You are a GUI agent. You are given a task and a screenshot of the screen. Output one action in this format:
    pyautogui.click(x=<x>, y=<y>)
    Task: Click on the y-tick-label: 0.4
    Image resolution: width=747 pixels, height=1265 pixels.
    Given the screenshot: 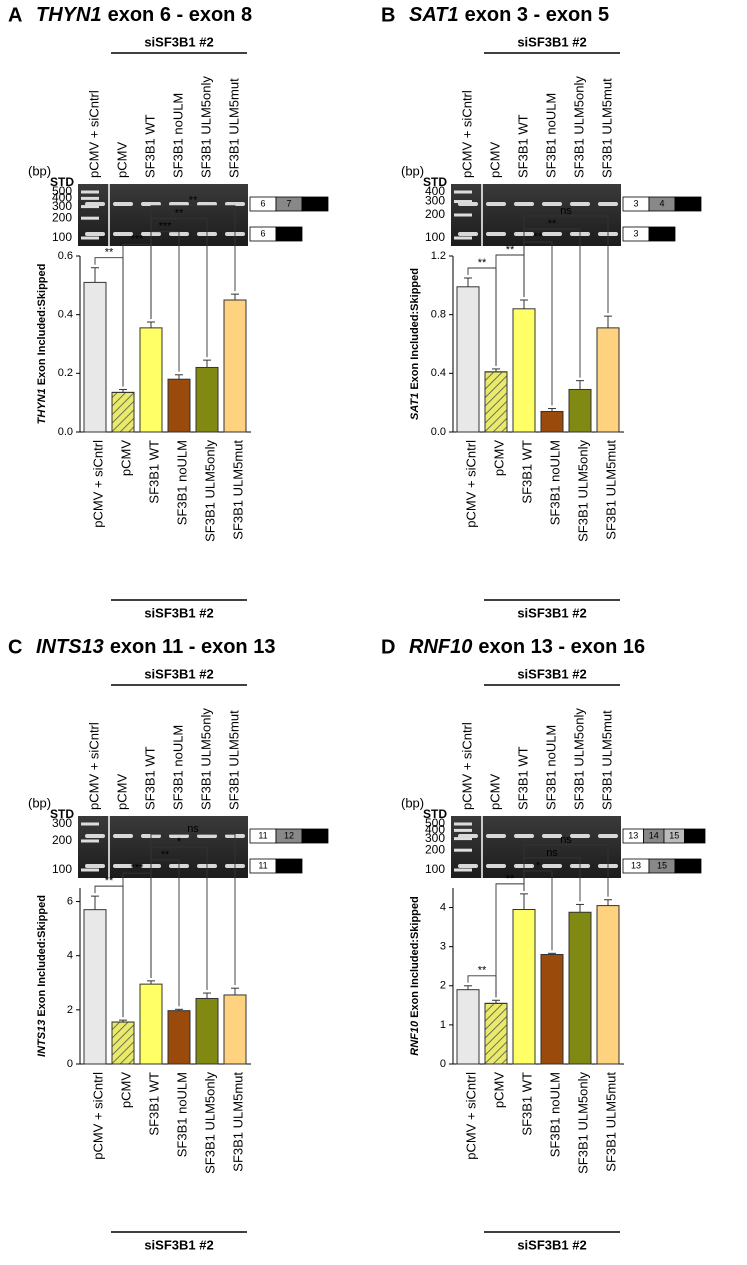 What is the action you would take?
    pyautogui.click(x=65, y=315)
    